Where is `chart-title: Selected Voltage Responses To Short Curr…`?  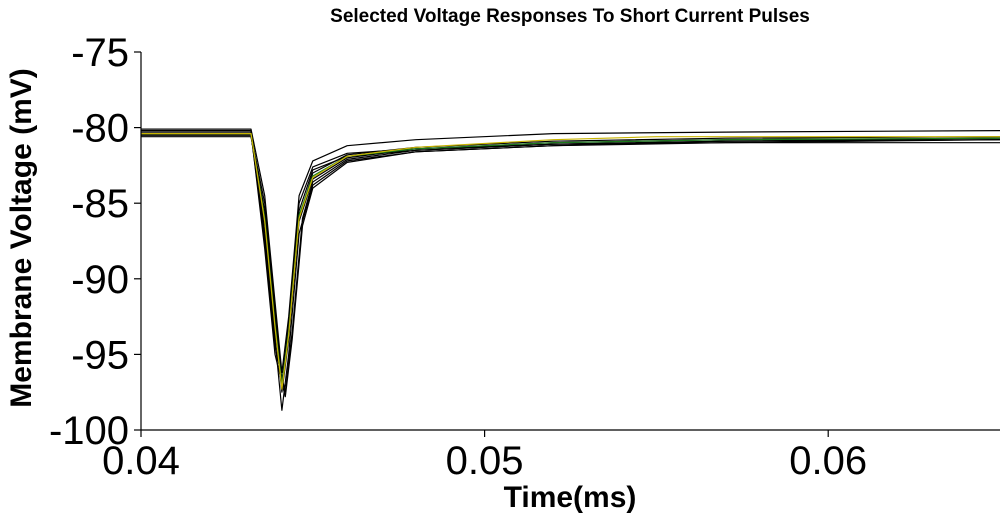
chart-title: Selected Voltage Responses To Short Curr… is located at coordinates (570, 16).